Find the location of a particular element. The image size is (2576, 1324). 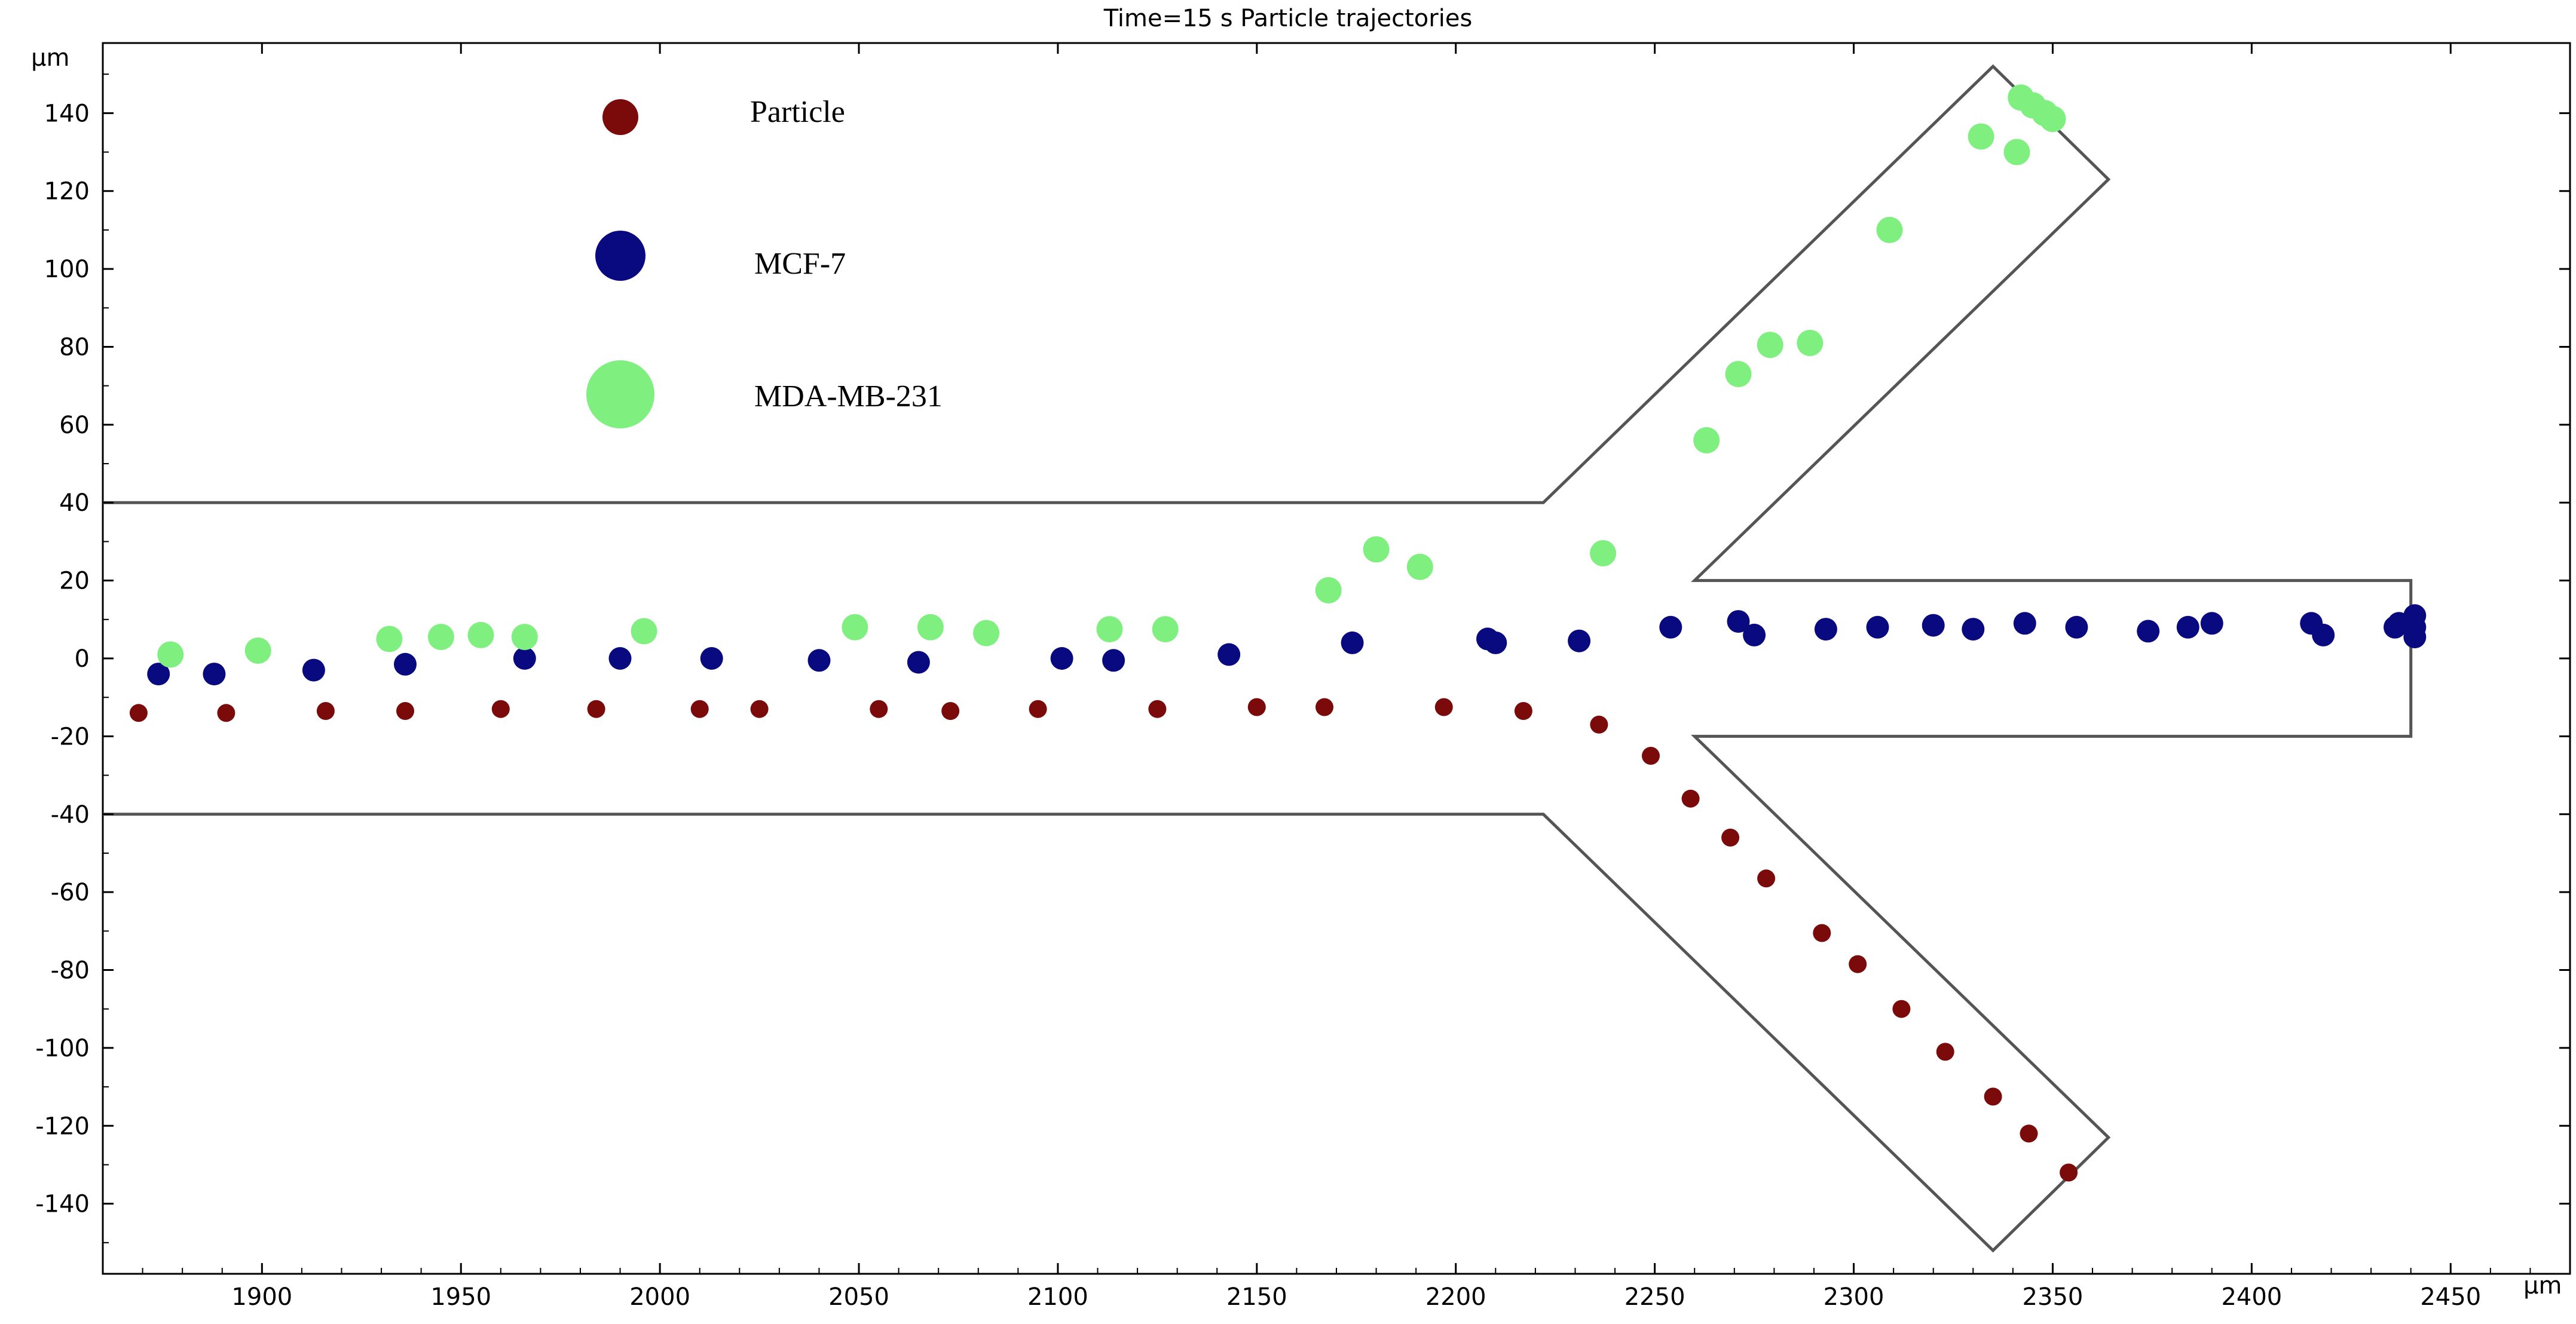

chart-title: Time=15 s Particle trajectories is located at coordinates (1288, 19).